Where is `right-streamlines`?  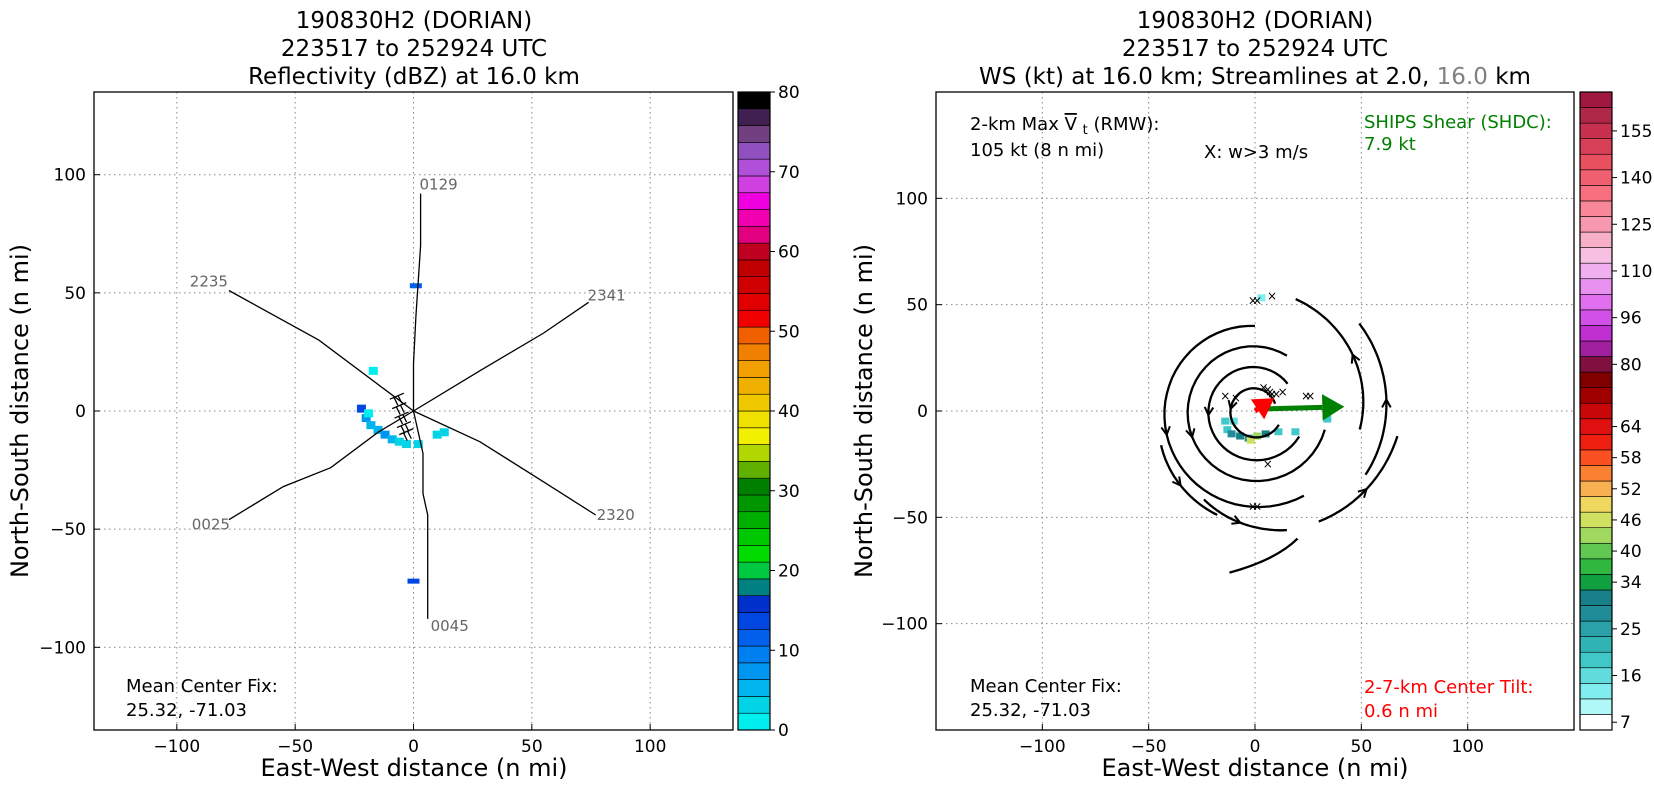 right-streamlines is located at coordinates (1279, 436).